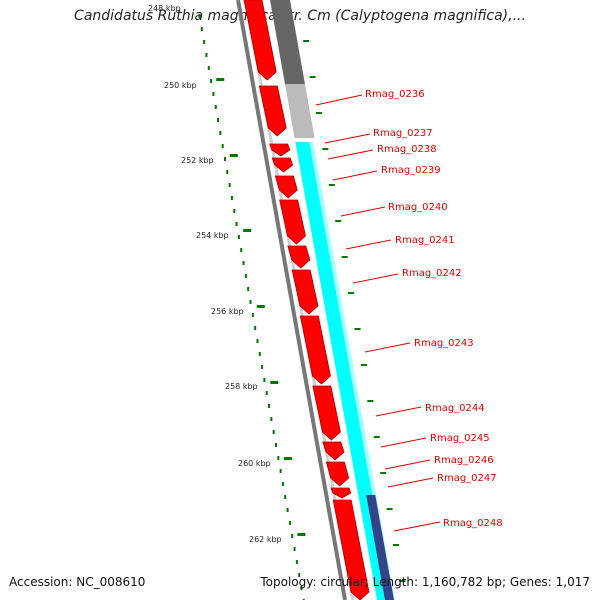 Image resolution: width=600 pixels, height=600 pixels. Describe the element at coordinates (352, 371) in the screenshot. I see `cyan-track-highlight` at that location.